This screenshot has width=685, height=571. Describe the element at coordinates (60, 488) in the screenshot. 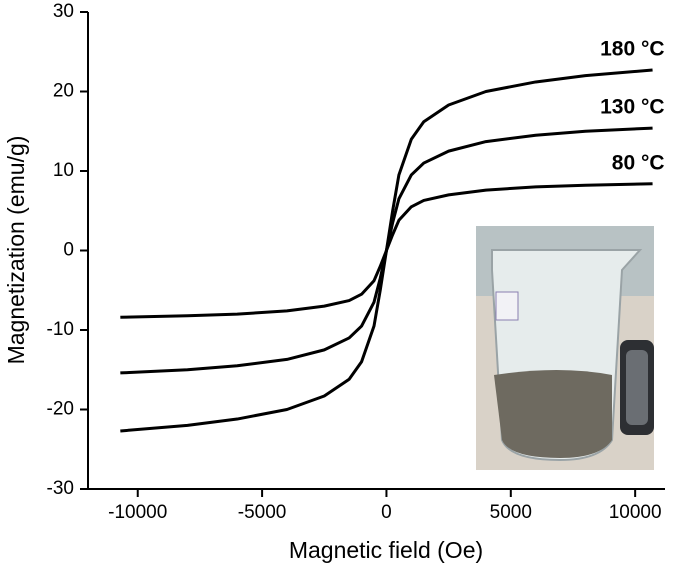

I see `y-tick-label: -30` at that location.